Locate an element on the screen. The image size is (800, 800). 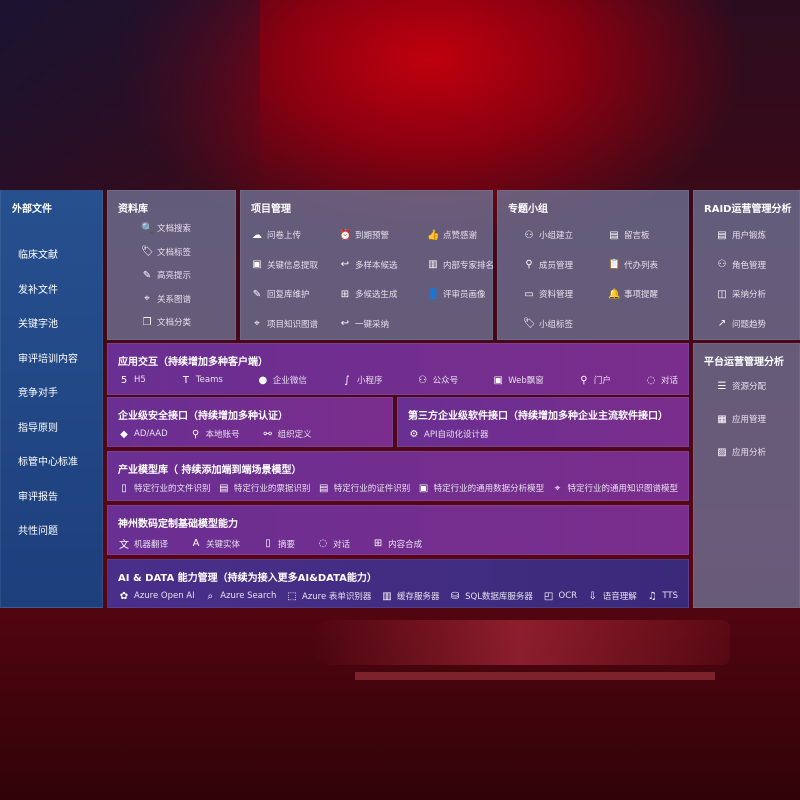
app-item: ◌ 对话 is located at coordinates (661, 380).